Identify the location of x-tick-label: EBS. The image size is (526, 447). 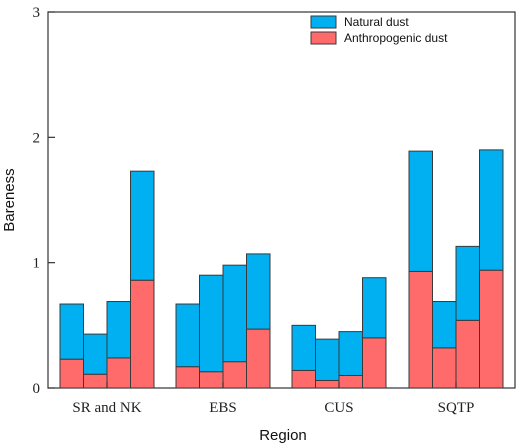
(223, 408).